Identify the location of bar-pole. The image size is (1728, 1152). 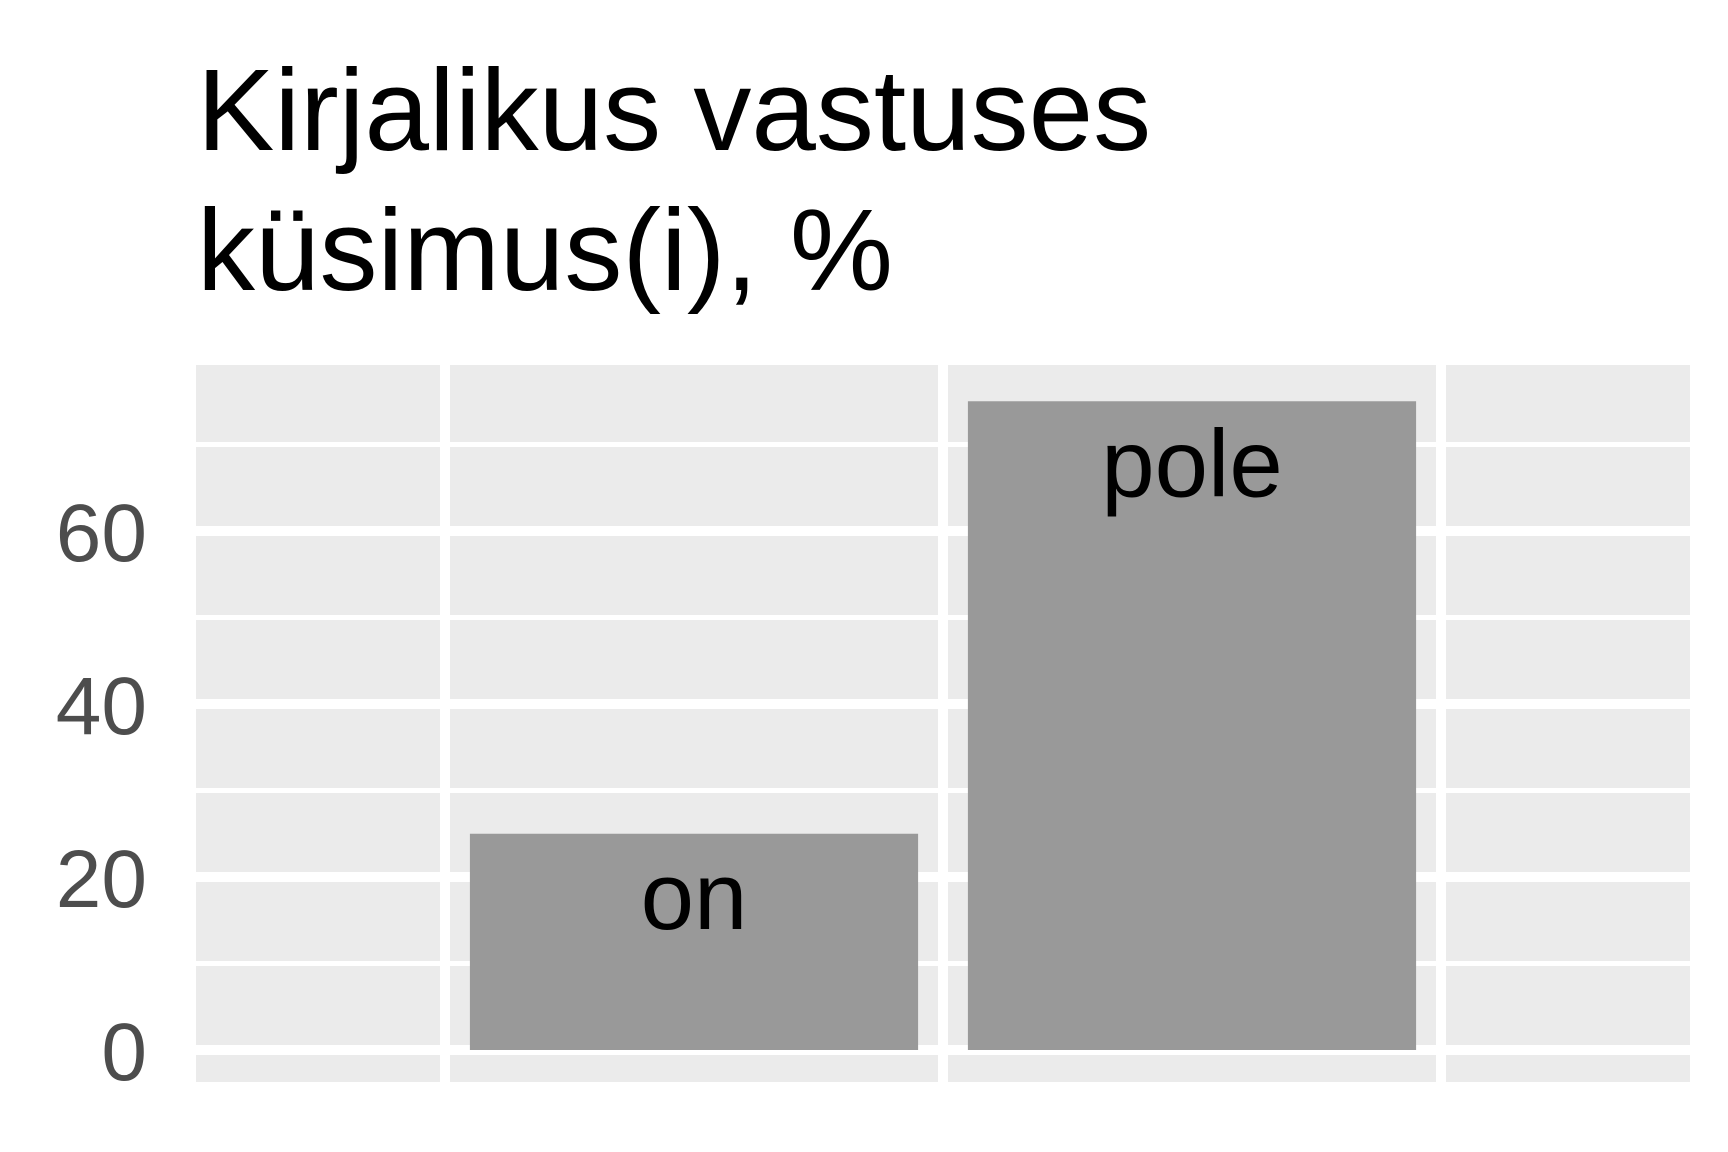
(1192, 725).